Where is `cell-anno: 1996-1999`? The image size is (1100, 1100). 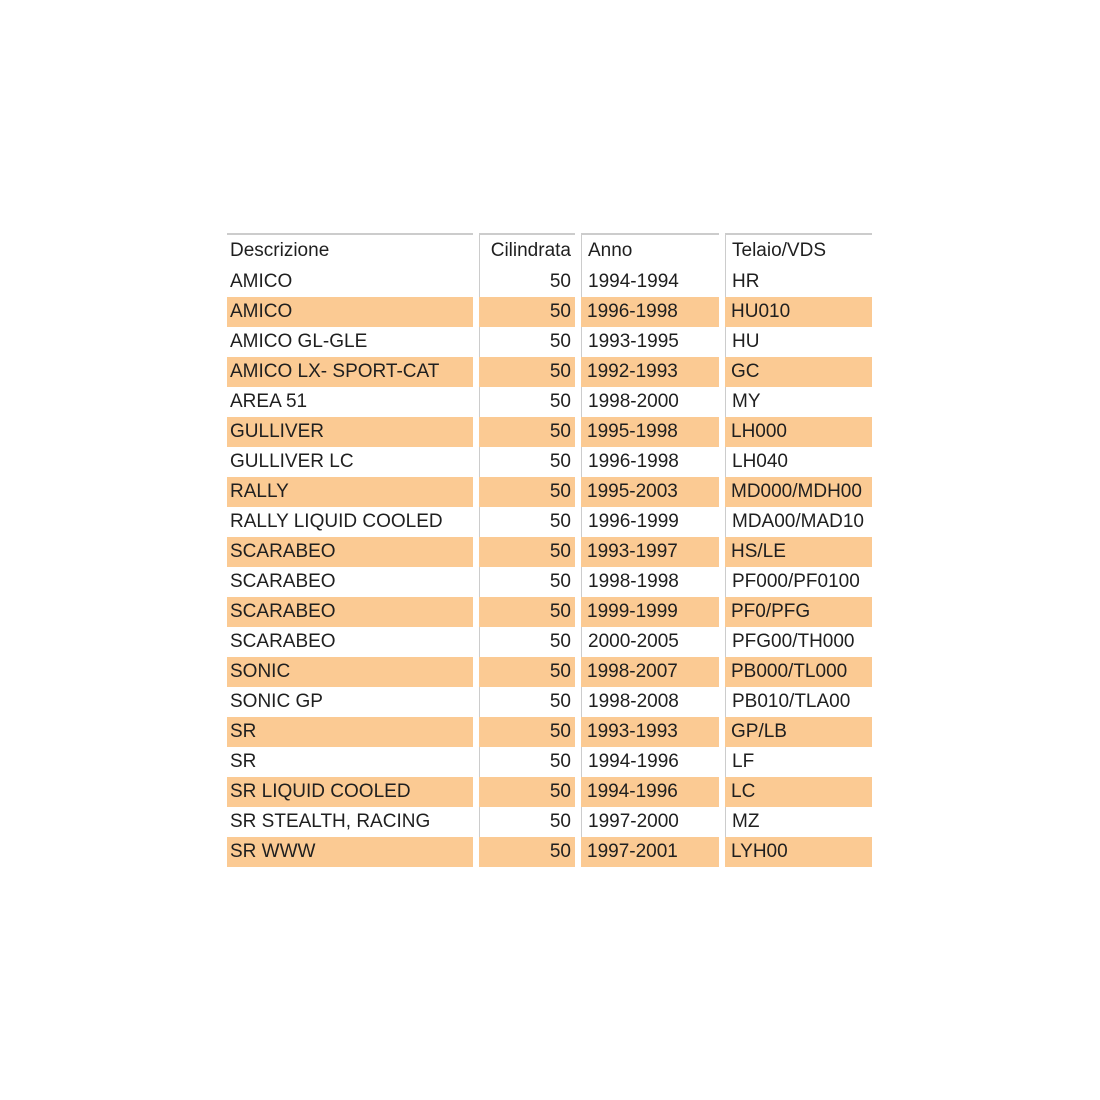
cell-anno: 1996-1999 is located at coordinates (650, 522).